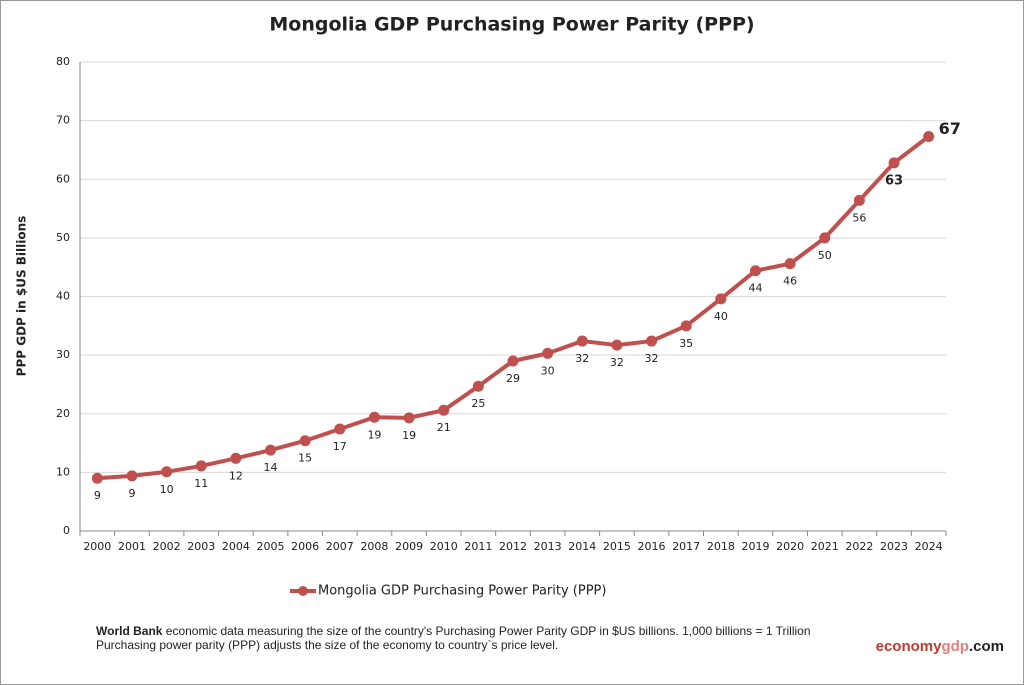  Describe the element at coordinates (63, 61) in the screenshot. I see `y-tick-label: 80` at that location.